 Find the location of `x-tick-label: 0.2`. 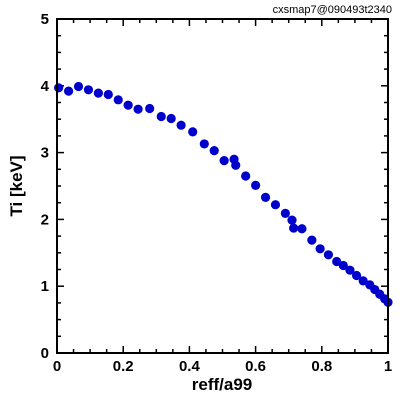

x-tick-label: 0.2 is located at coordinates (123, 366).